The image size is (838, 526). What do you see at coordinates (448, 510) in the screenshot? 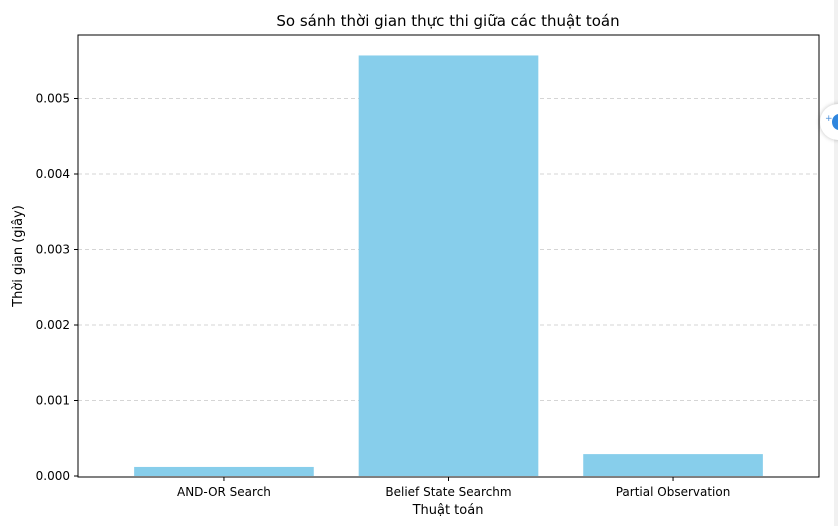
I see `x-axis-label: Thuật toán` at bounding box center [448, 510].